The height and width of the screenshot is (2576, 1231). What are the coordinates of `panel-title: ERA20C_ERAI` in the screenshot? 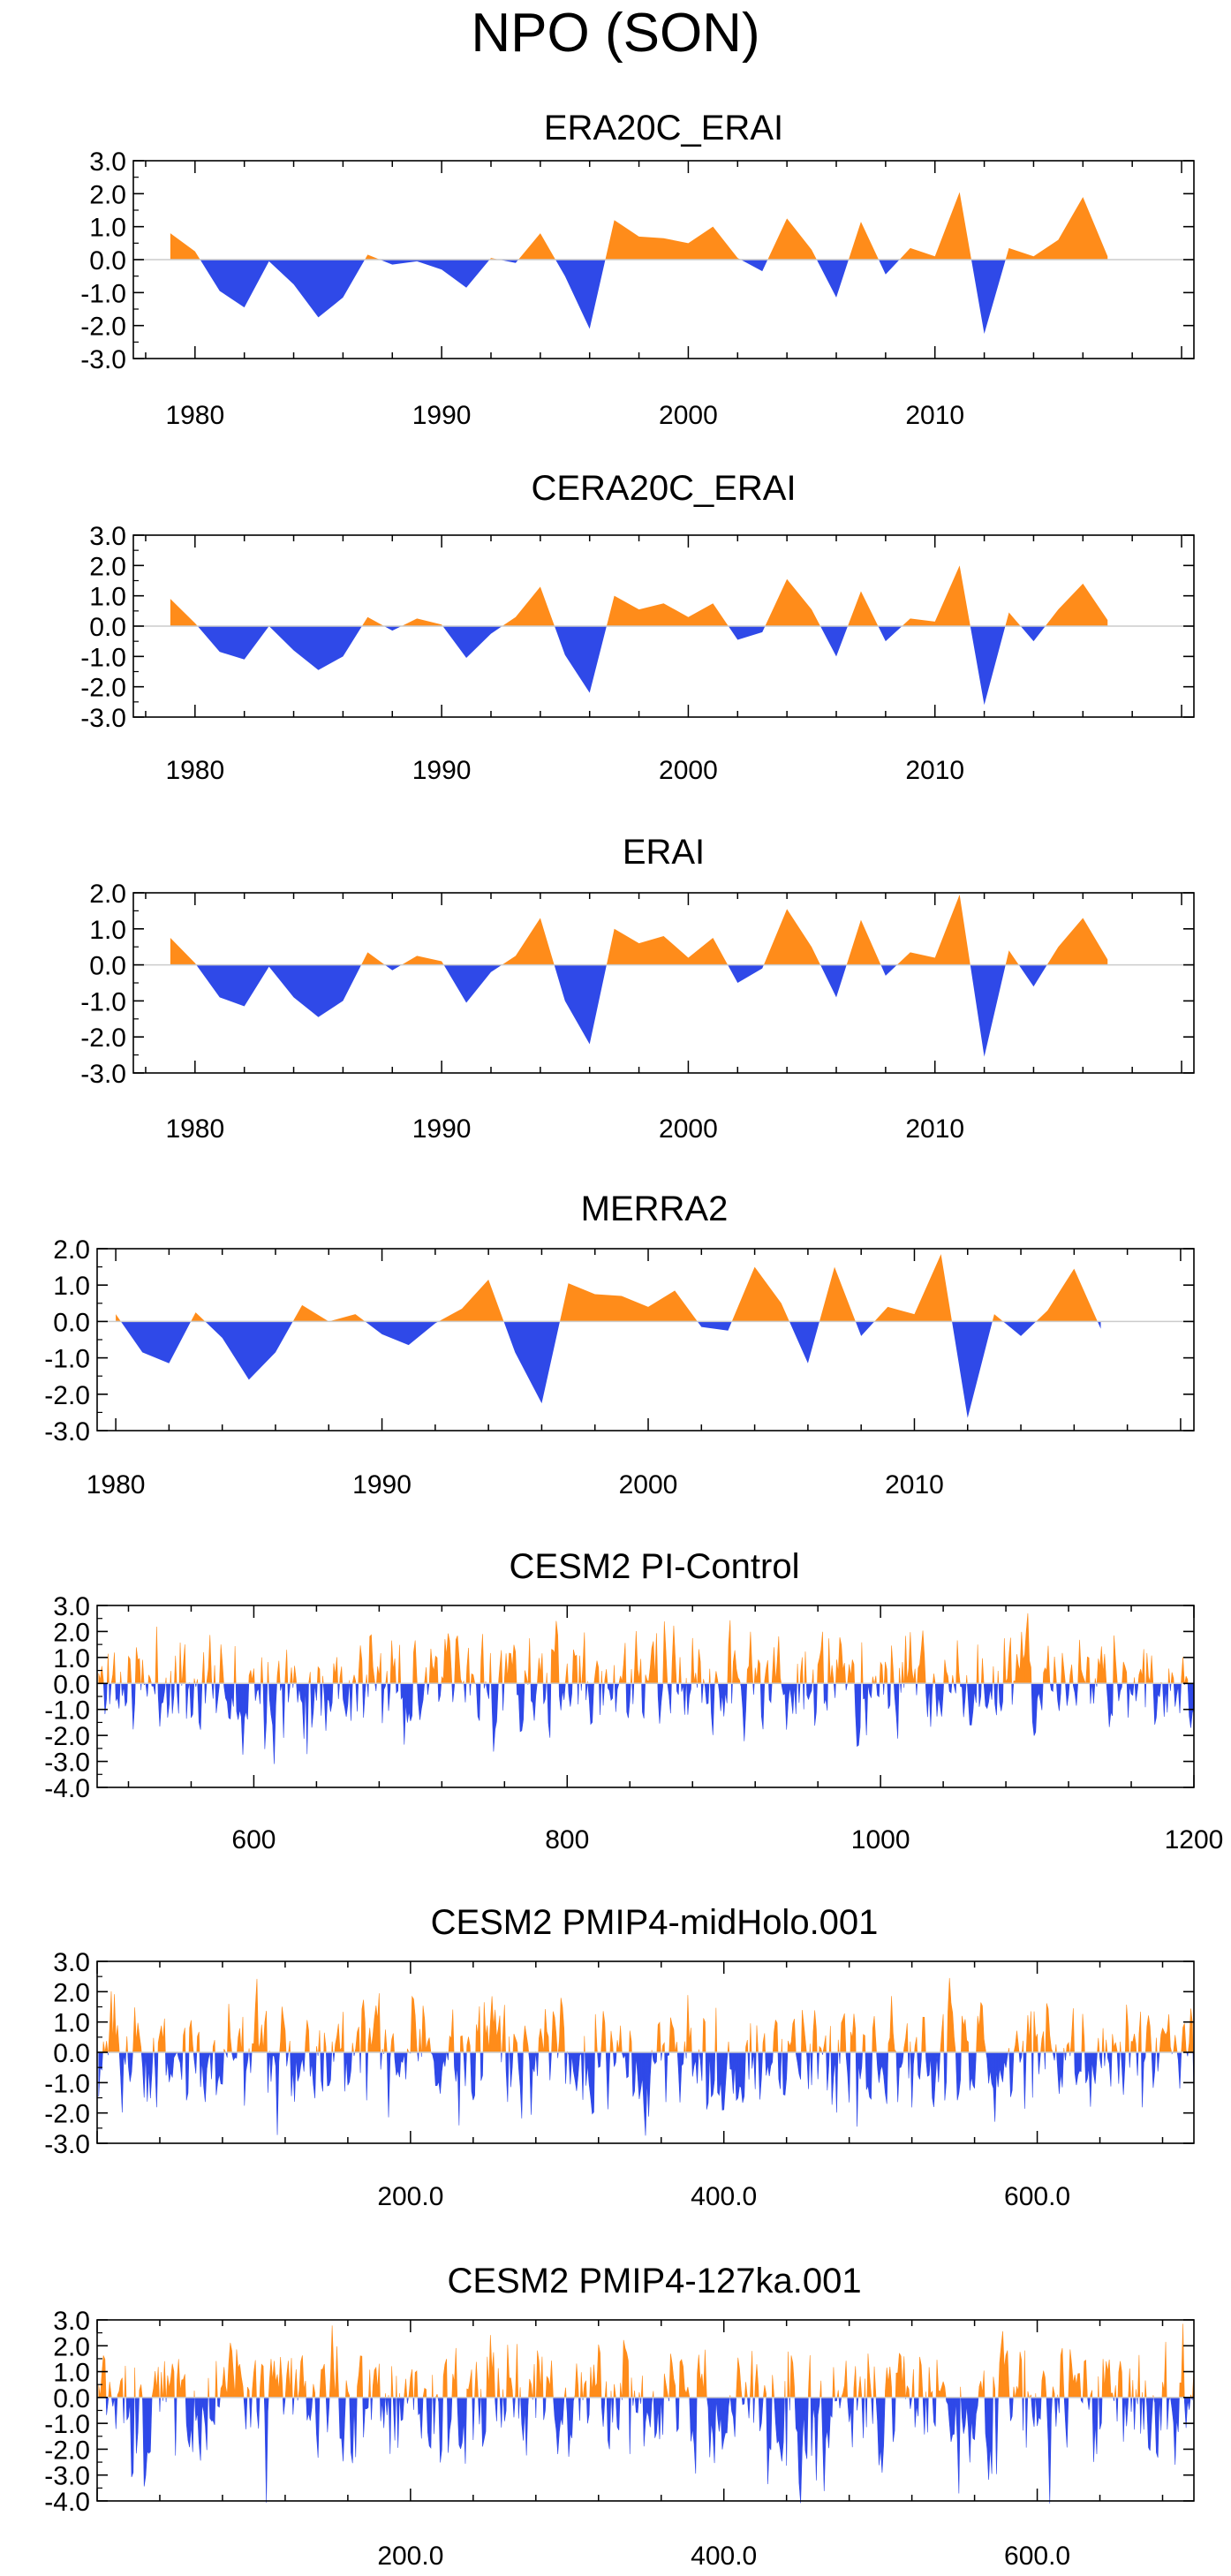 It's located at (663, 128).